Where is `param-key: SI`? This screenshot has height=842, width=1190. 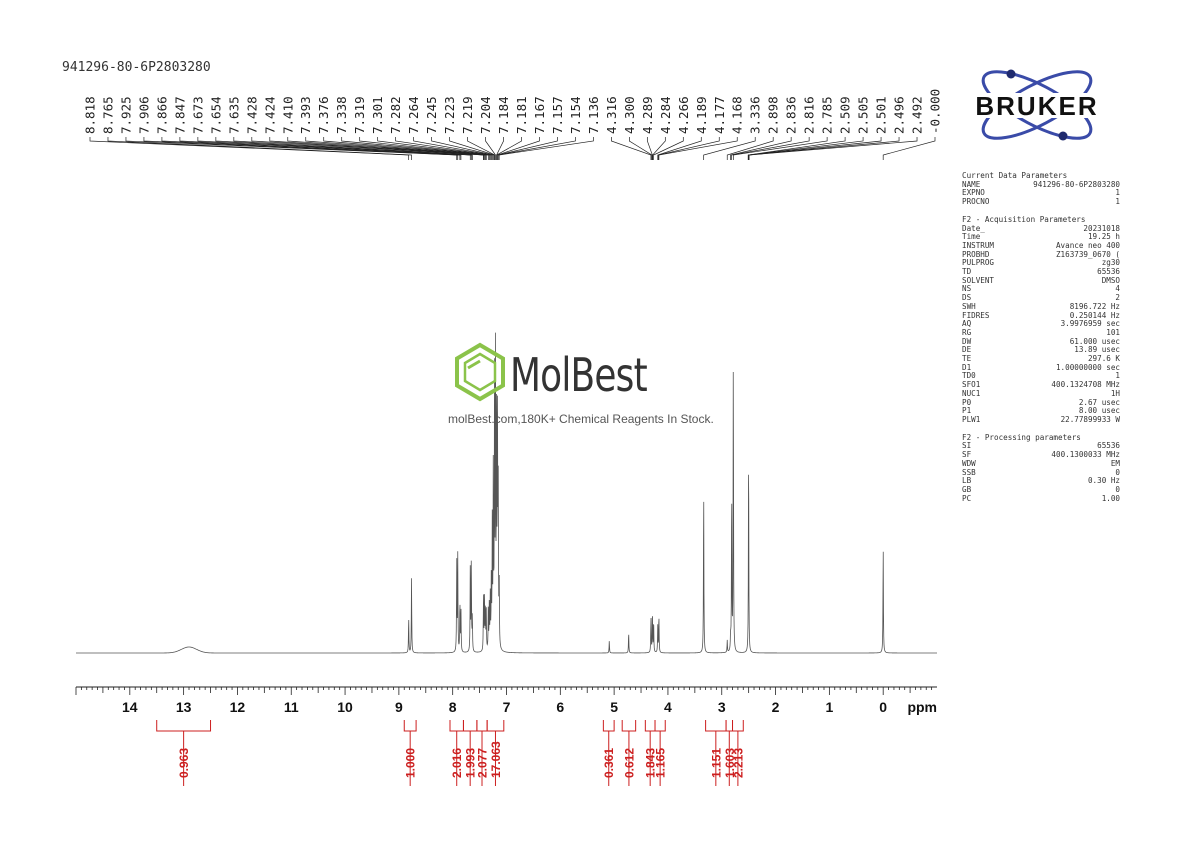 param-key: SI is located at coordinates (967, 446).